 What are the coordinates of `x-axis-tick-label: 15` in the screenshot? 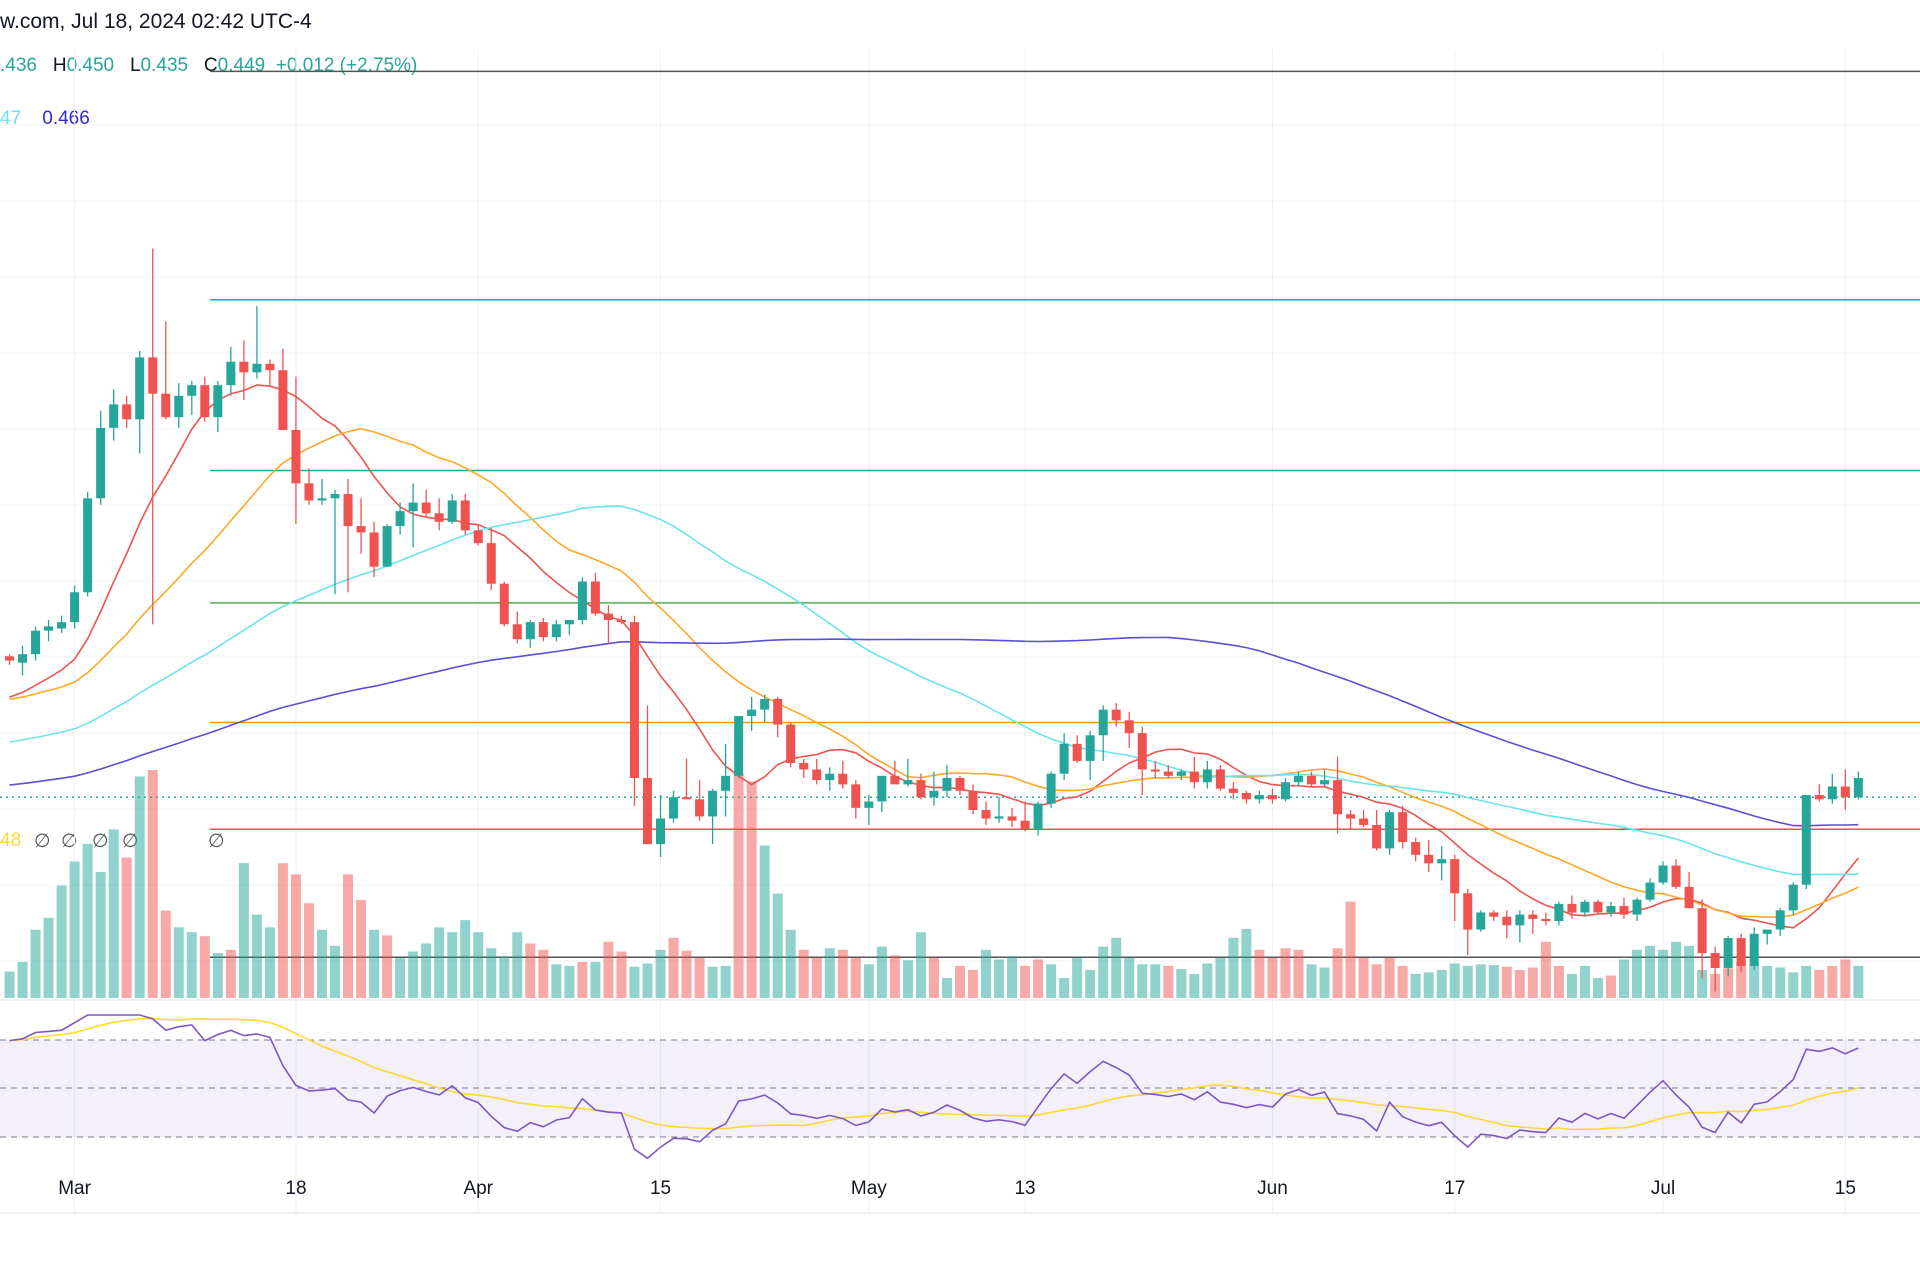 It's located at (1845, 1188).